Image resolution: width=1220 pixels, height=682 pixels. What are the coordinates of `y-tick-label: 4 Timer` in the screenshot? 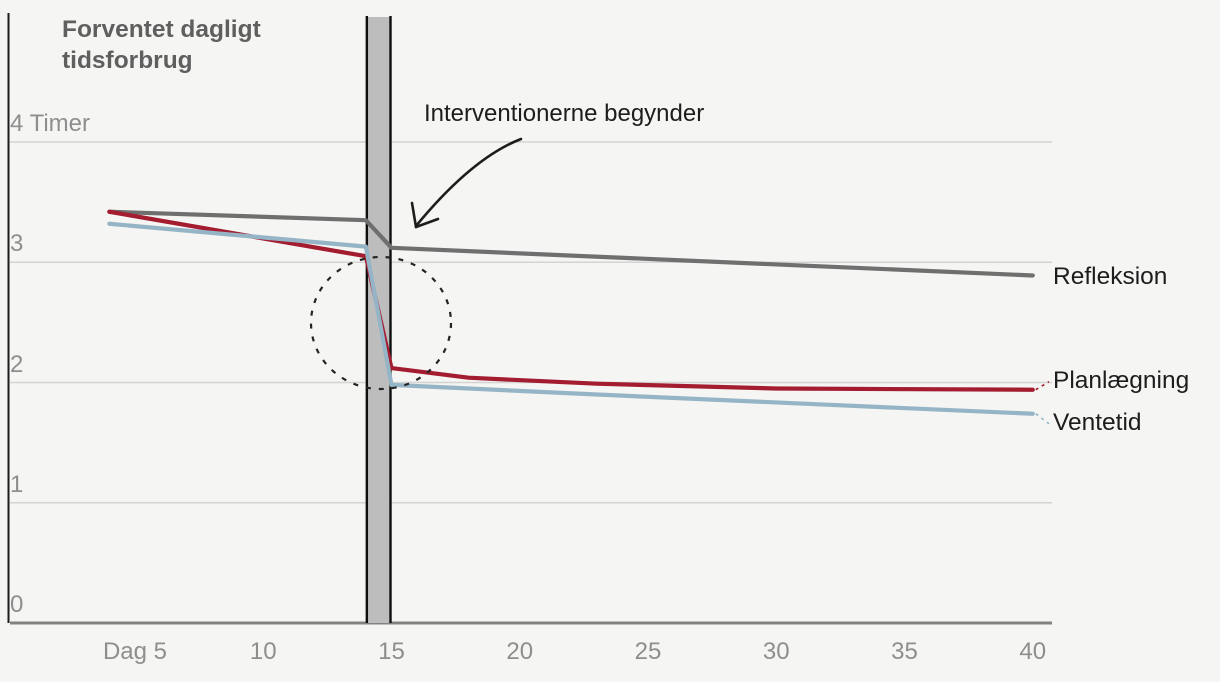 It's located at (50, 123).